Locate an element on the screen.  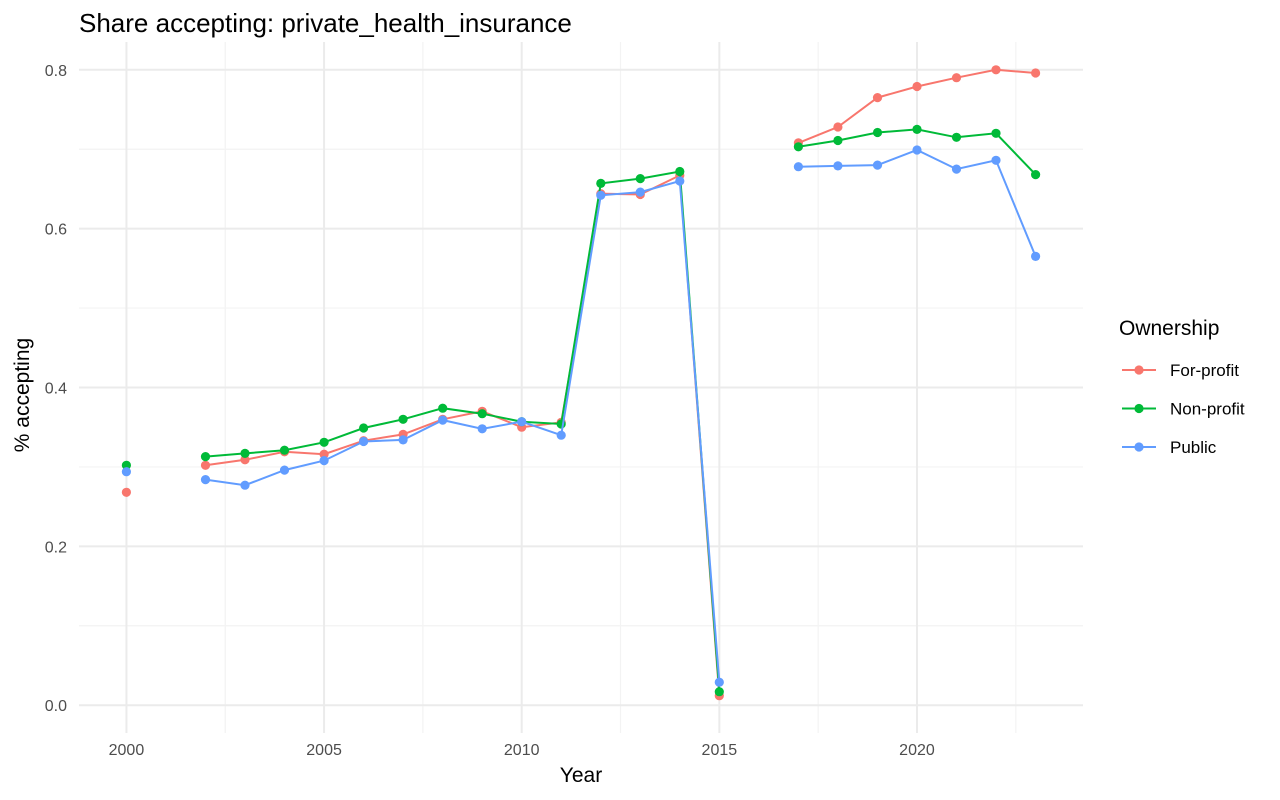
x-tick-label: 2020 is located at coordinates (917, 750).